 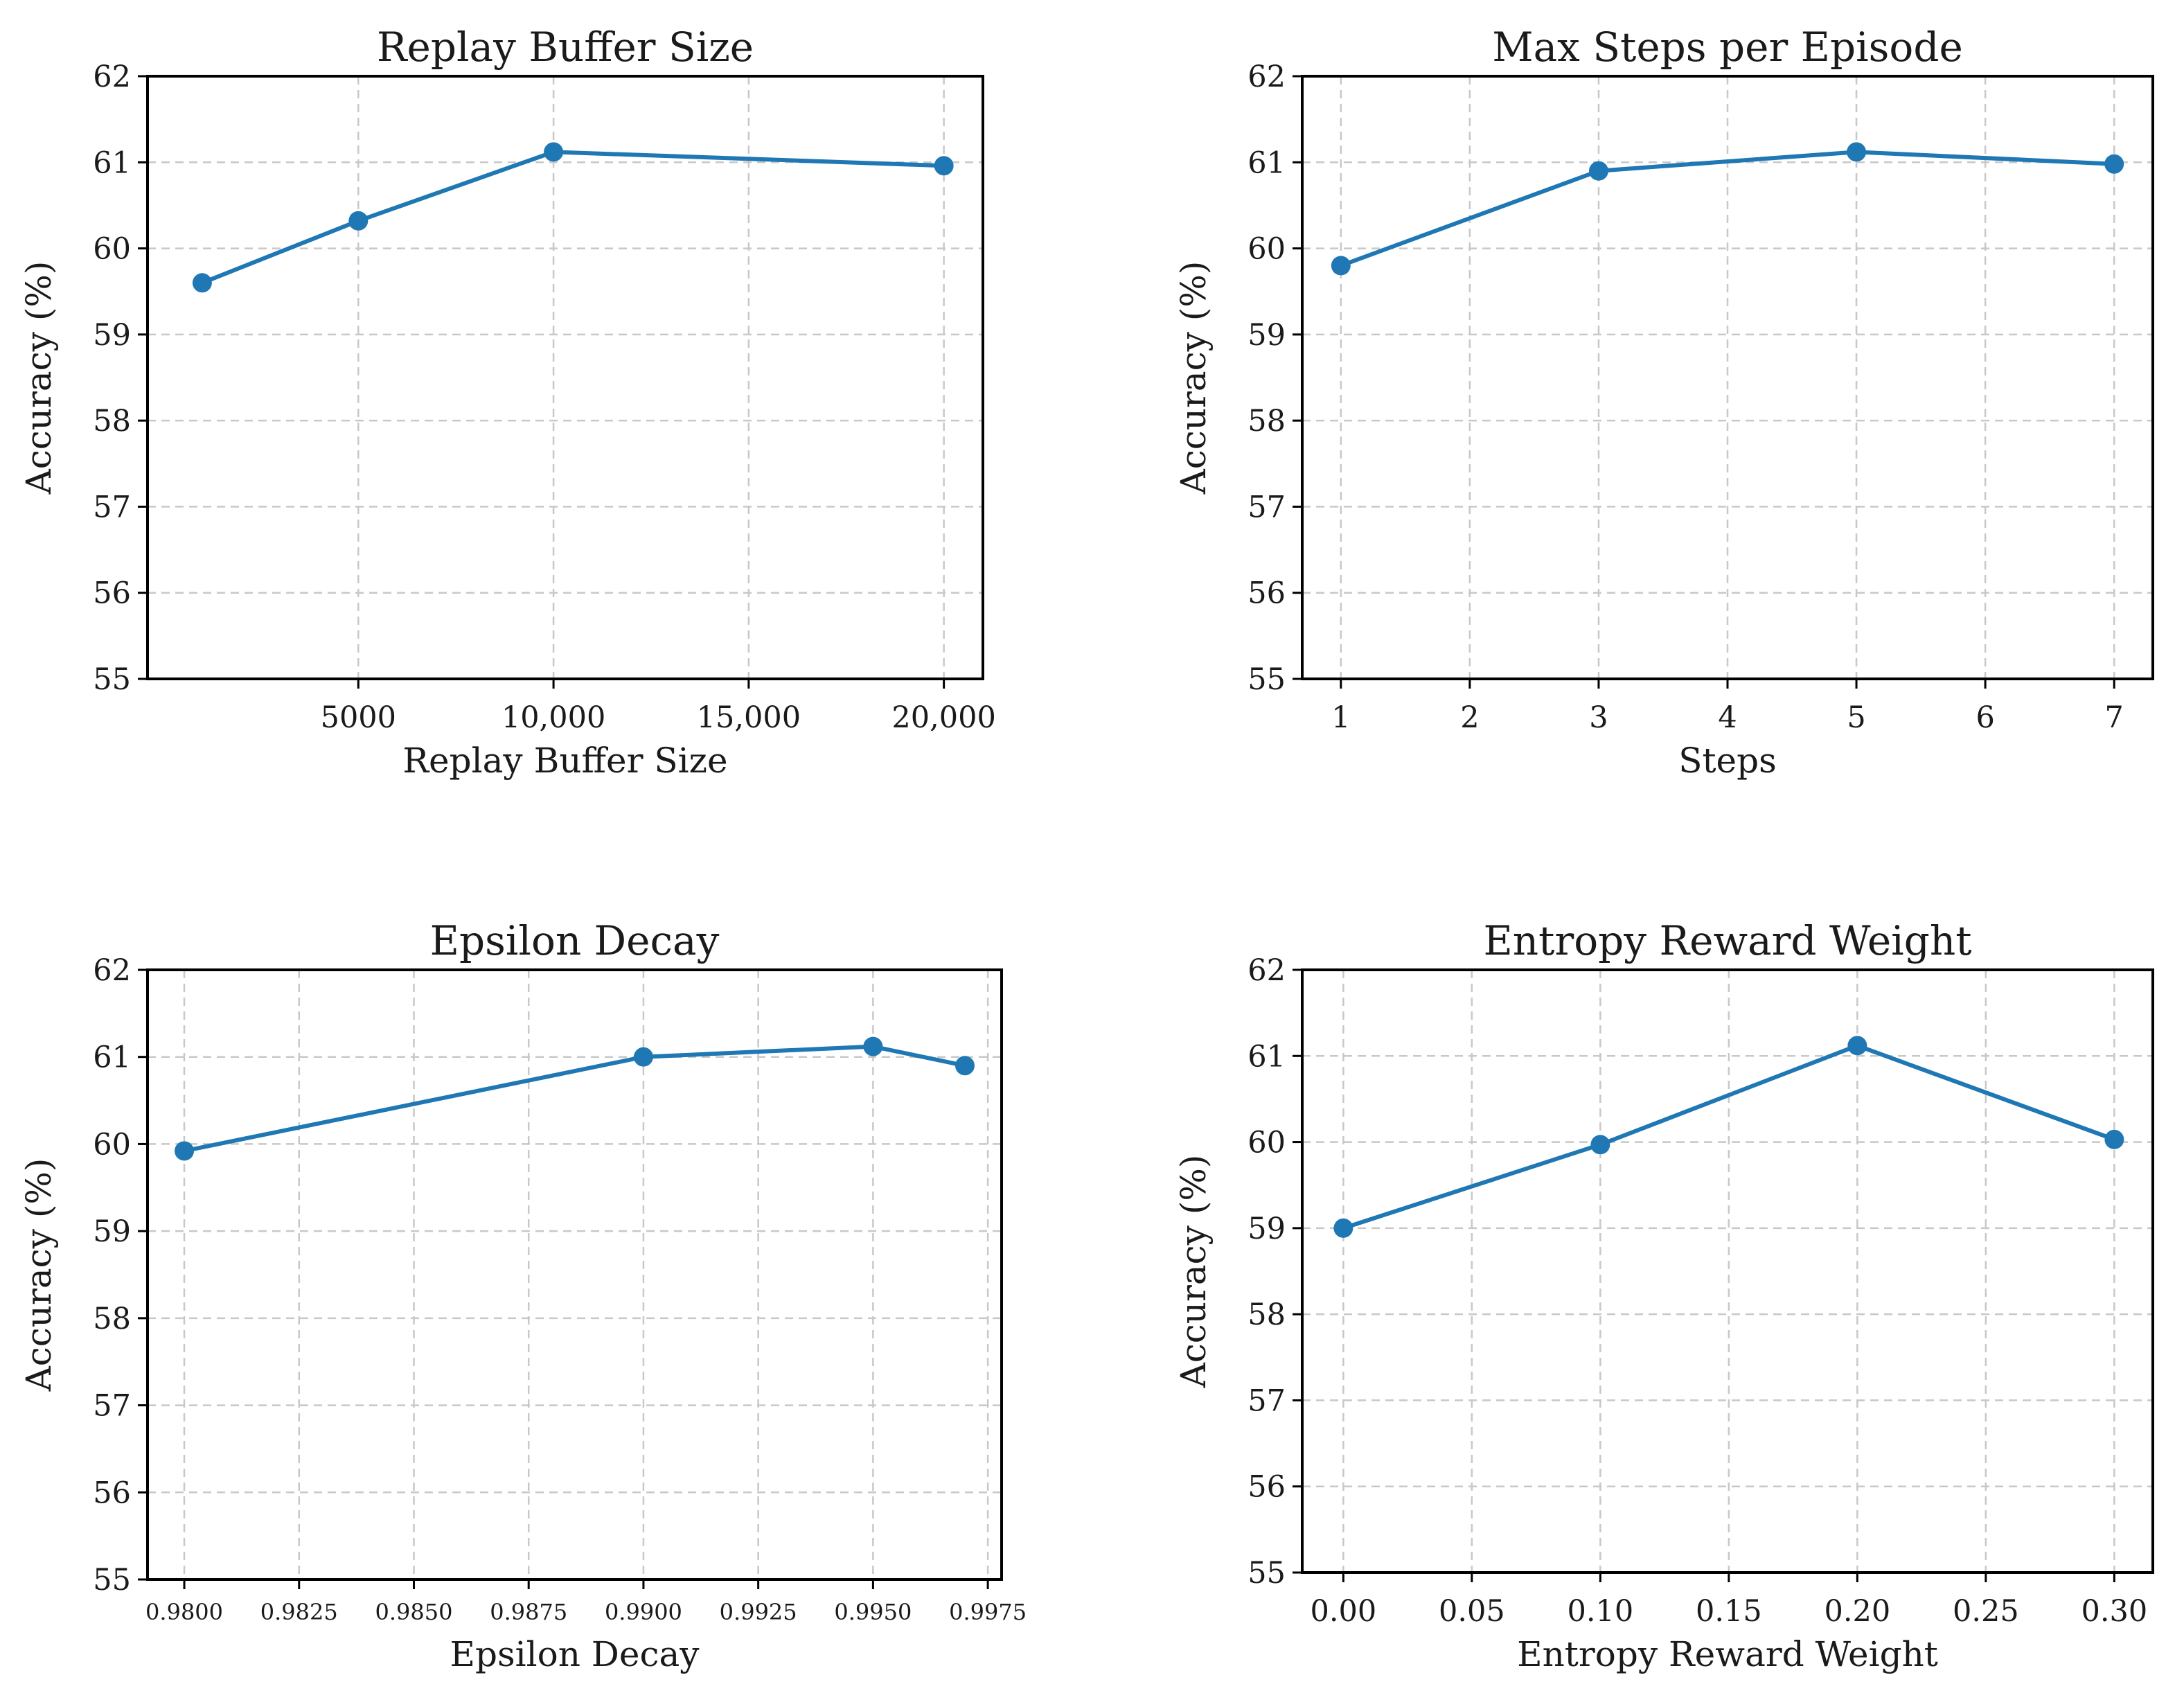 What do you see at coordinates (528, 1612) in the screenshot?
I see `x-tick-label: 0.9875` at bounding box center [528, 1612].